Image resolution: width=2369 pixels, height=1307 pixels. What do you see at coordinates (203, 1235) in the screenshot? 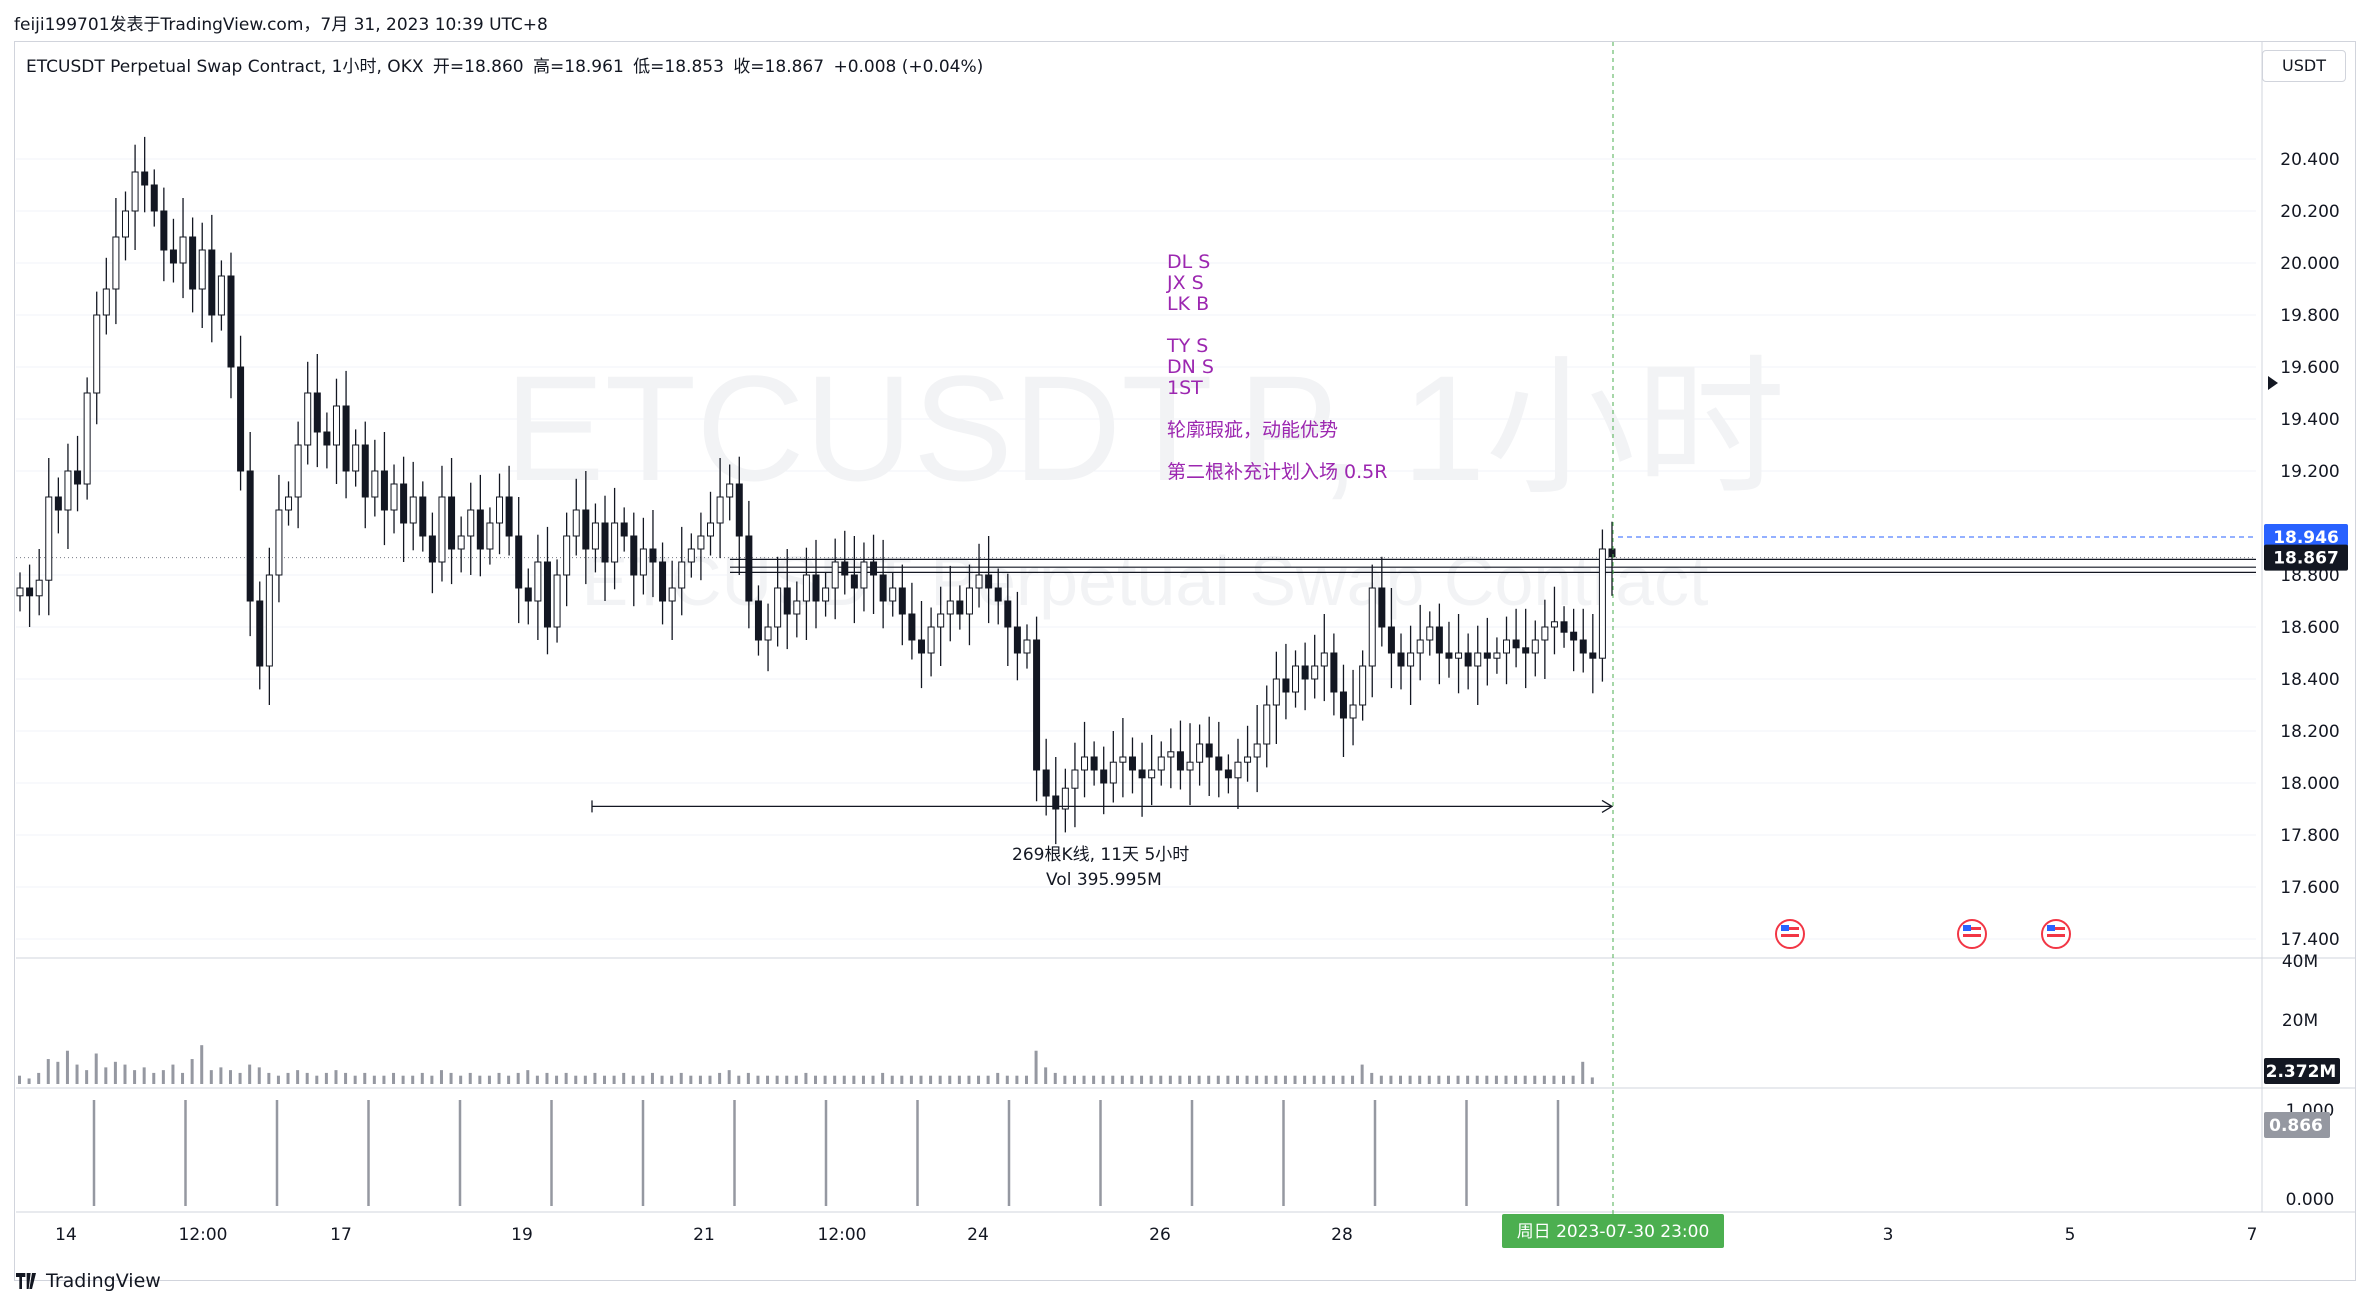
I see `time-tick-label: 12:00` at bounding box center [203, 1235].